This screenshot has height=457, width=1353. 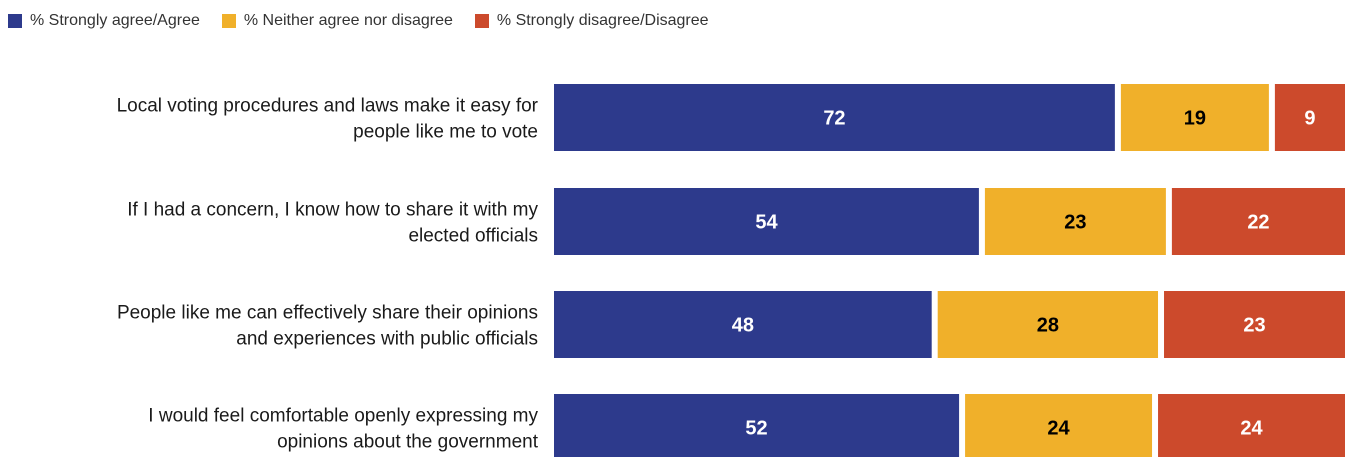 I want to click on value-label-agree: 72, so click(x=834, y=119).